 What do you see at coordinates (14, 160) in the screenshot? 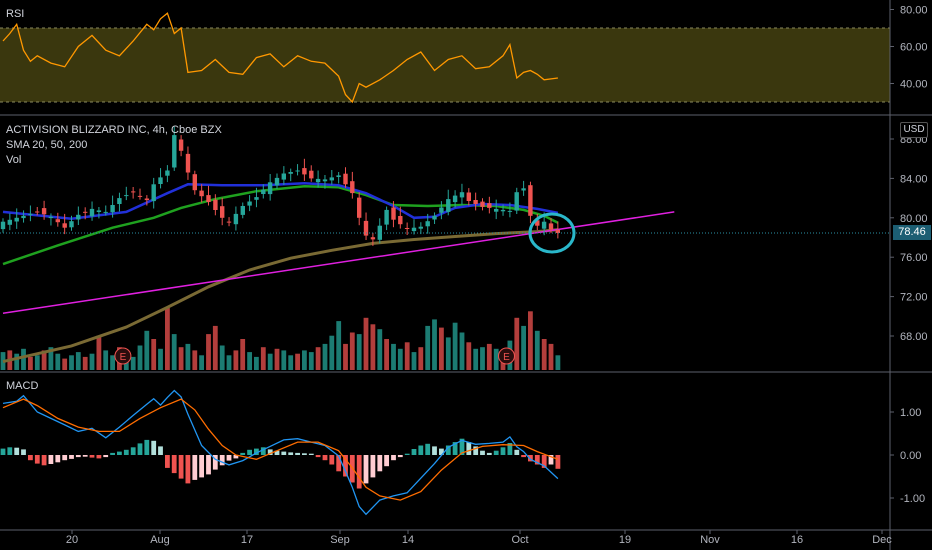
I see `volume-label: Vol` at bounding box center [14, 160].